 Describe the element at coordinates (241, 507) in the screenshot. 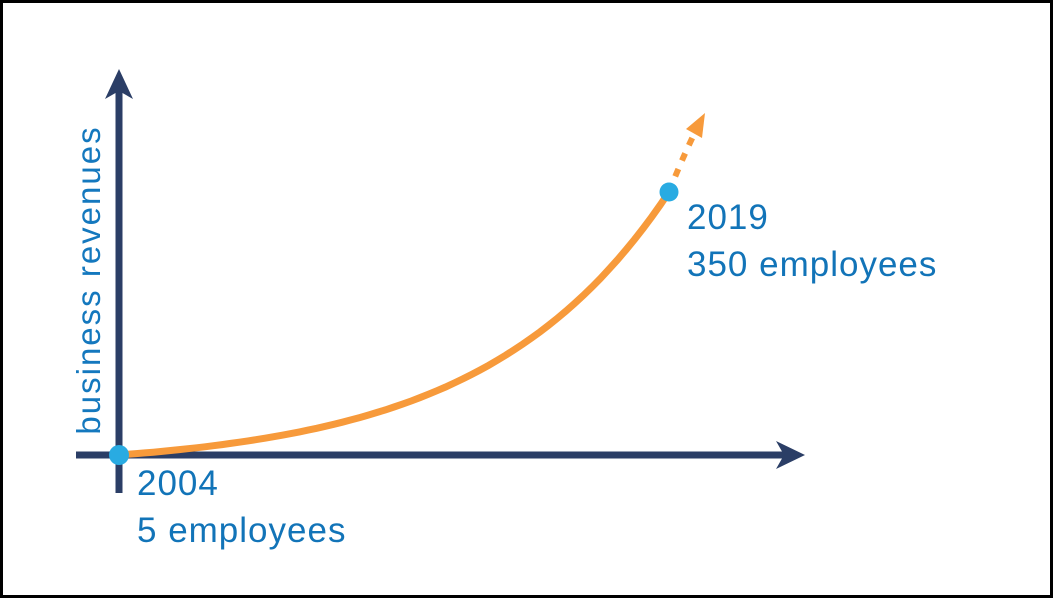

I see `start-point-label: 2004 5 employees` at that location.